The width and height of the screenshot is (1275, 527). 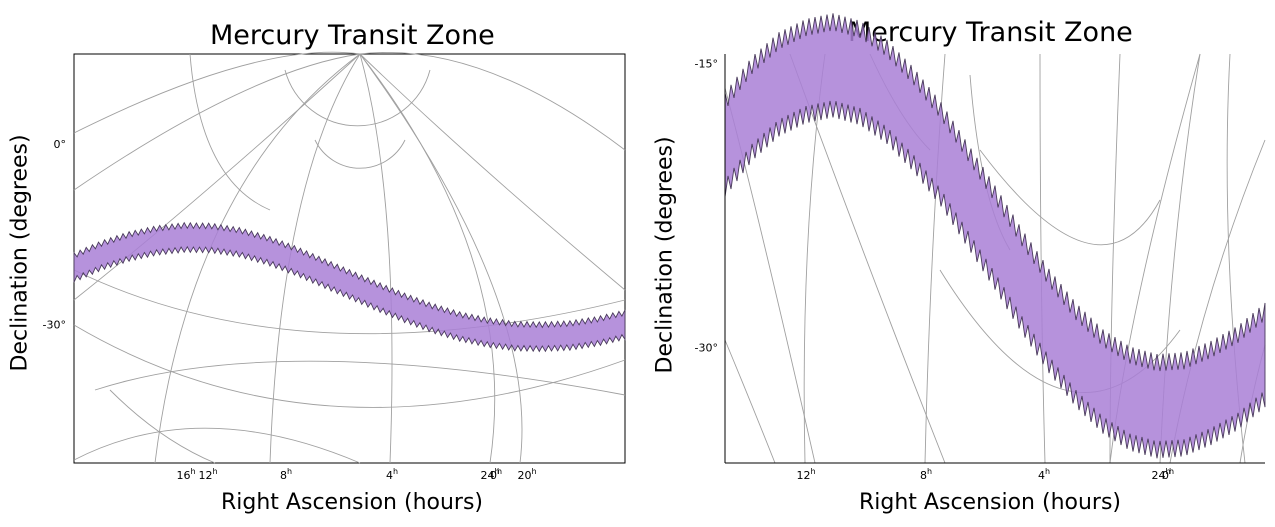 I want to click on transit-zone-band-area, so click(x=349, y=287).